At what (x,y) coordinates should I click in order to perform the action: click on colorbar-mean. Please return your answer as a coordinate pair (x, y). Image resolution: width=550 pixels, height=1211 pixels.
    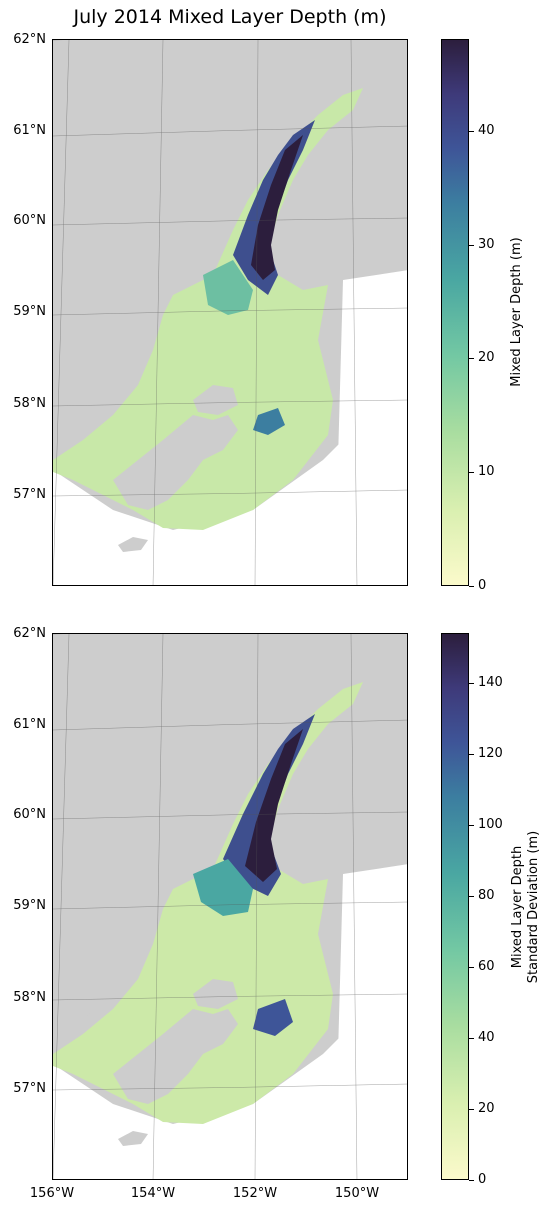
    Looking at the image, I should click on (455, 312).